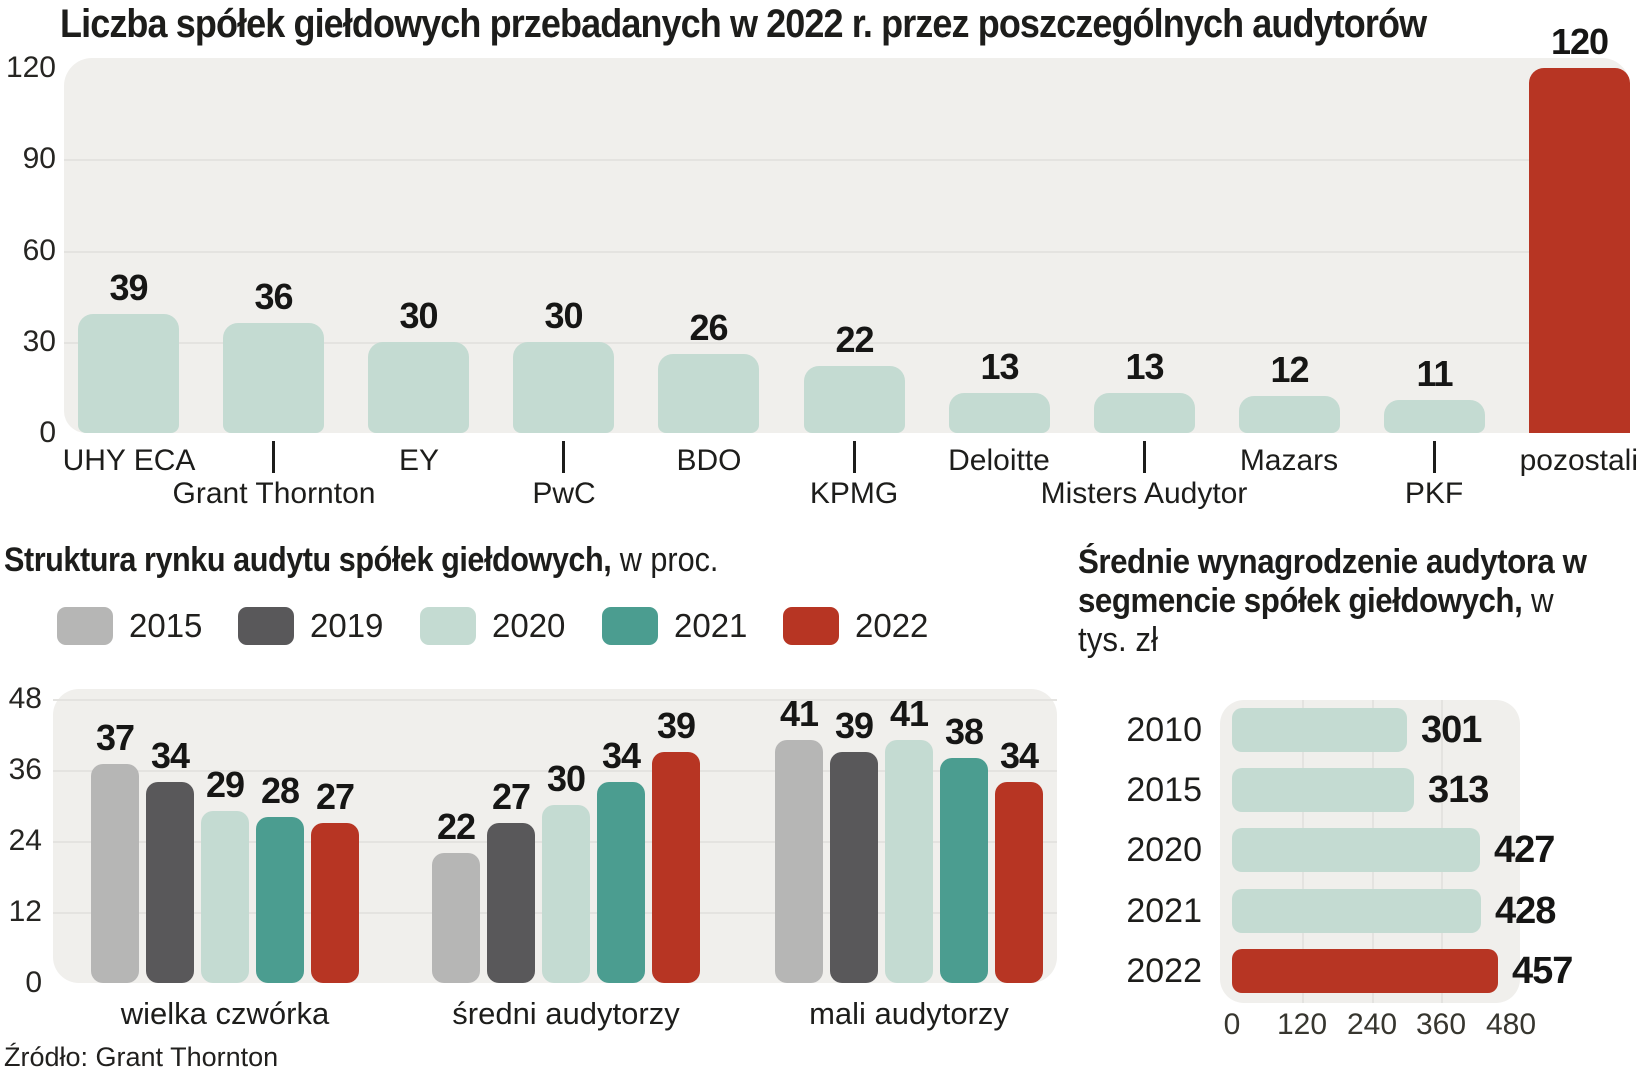  I want to click on category-label-wielka-czw-rka: wielka czwórka, so click(225, 1013).